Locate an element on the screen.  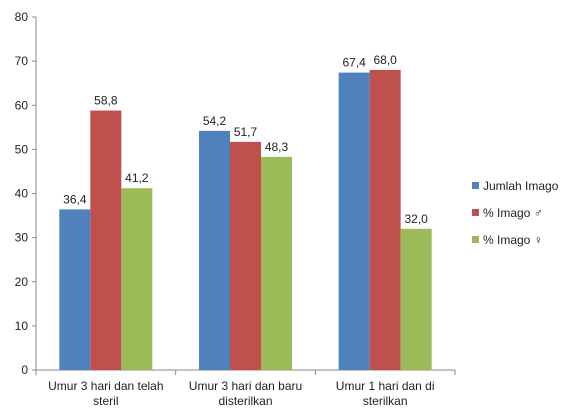
data-label: 48,3 is located at coordinates (277, 147).